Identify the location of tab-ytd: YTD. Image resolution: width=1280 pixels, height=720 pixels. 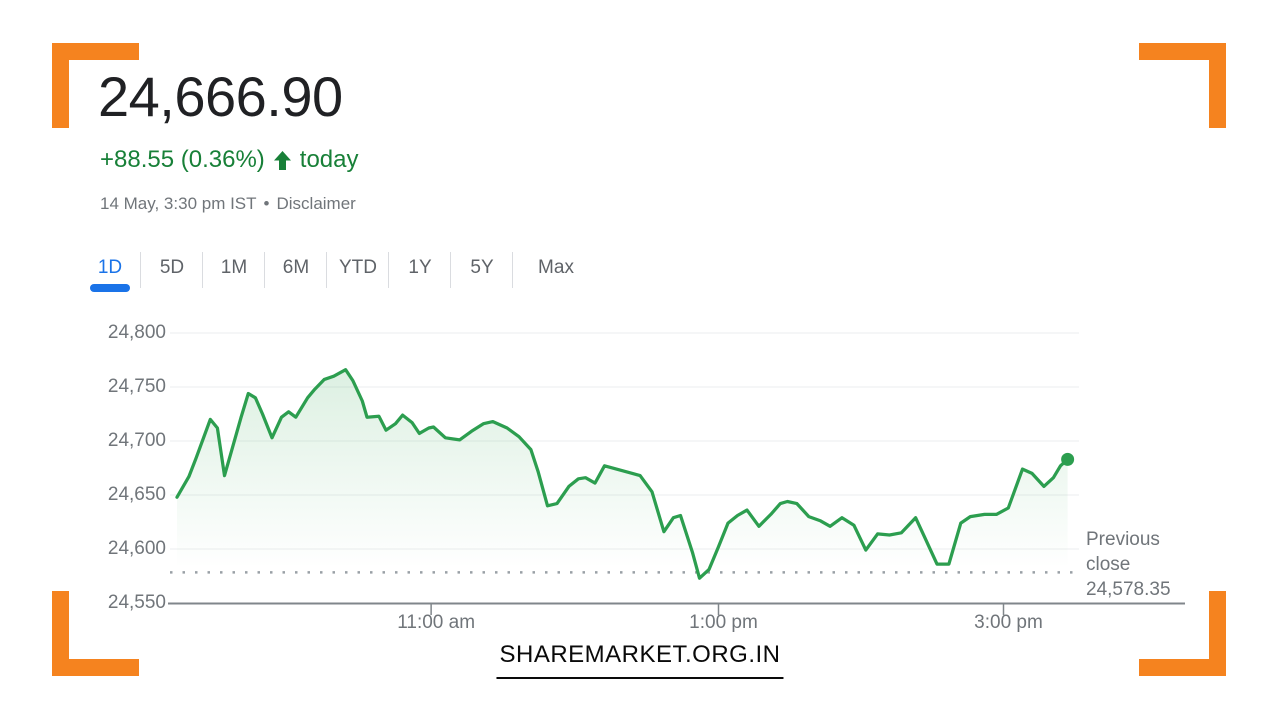
(358, 270).